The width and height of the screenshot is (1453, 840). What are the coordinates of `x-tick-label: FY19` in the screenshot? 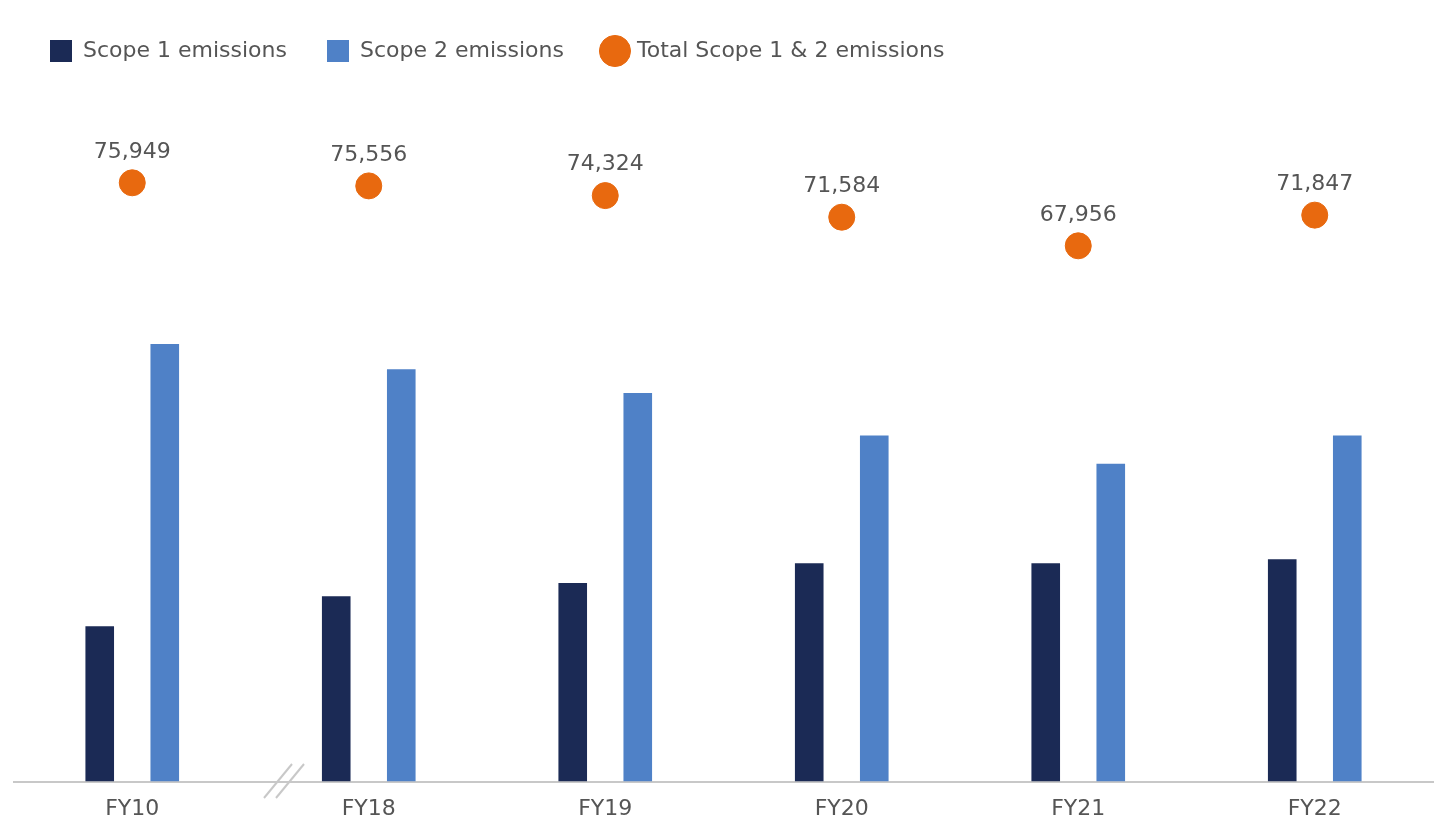 It's located at (605, 807).